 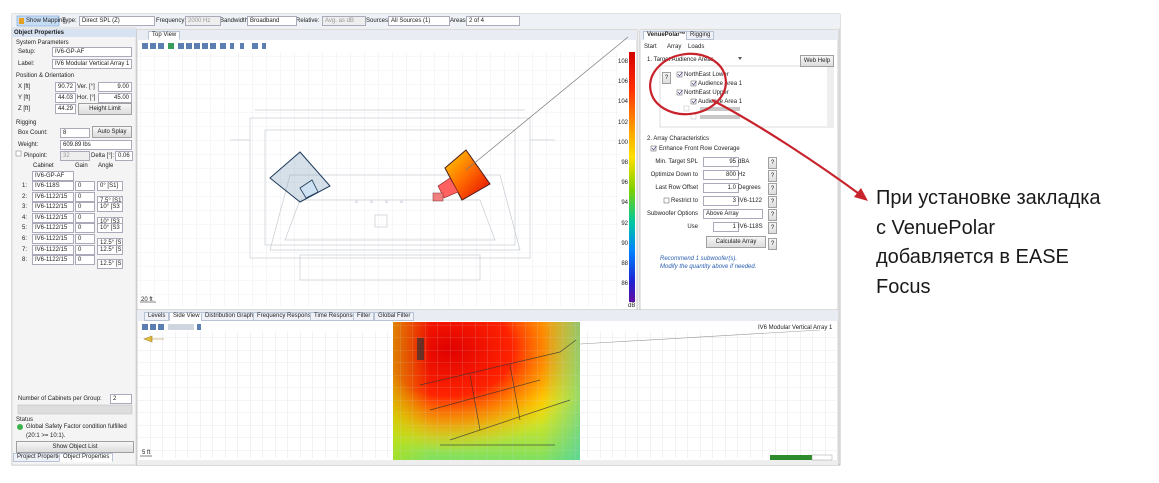 What do you see at coordinates (92, 64) in the screenshot?
I see `label-input: IV6 Modular Vertical Array 1` at bounding box center [92, 64].